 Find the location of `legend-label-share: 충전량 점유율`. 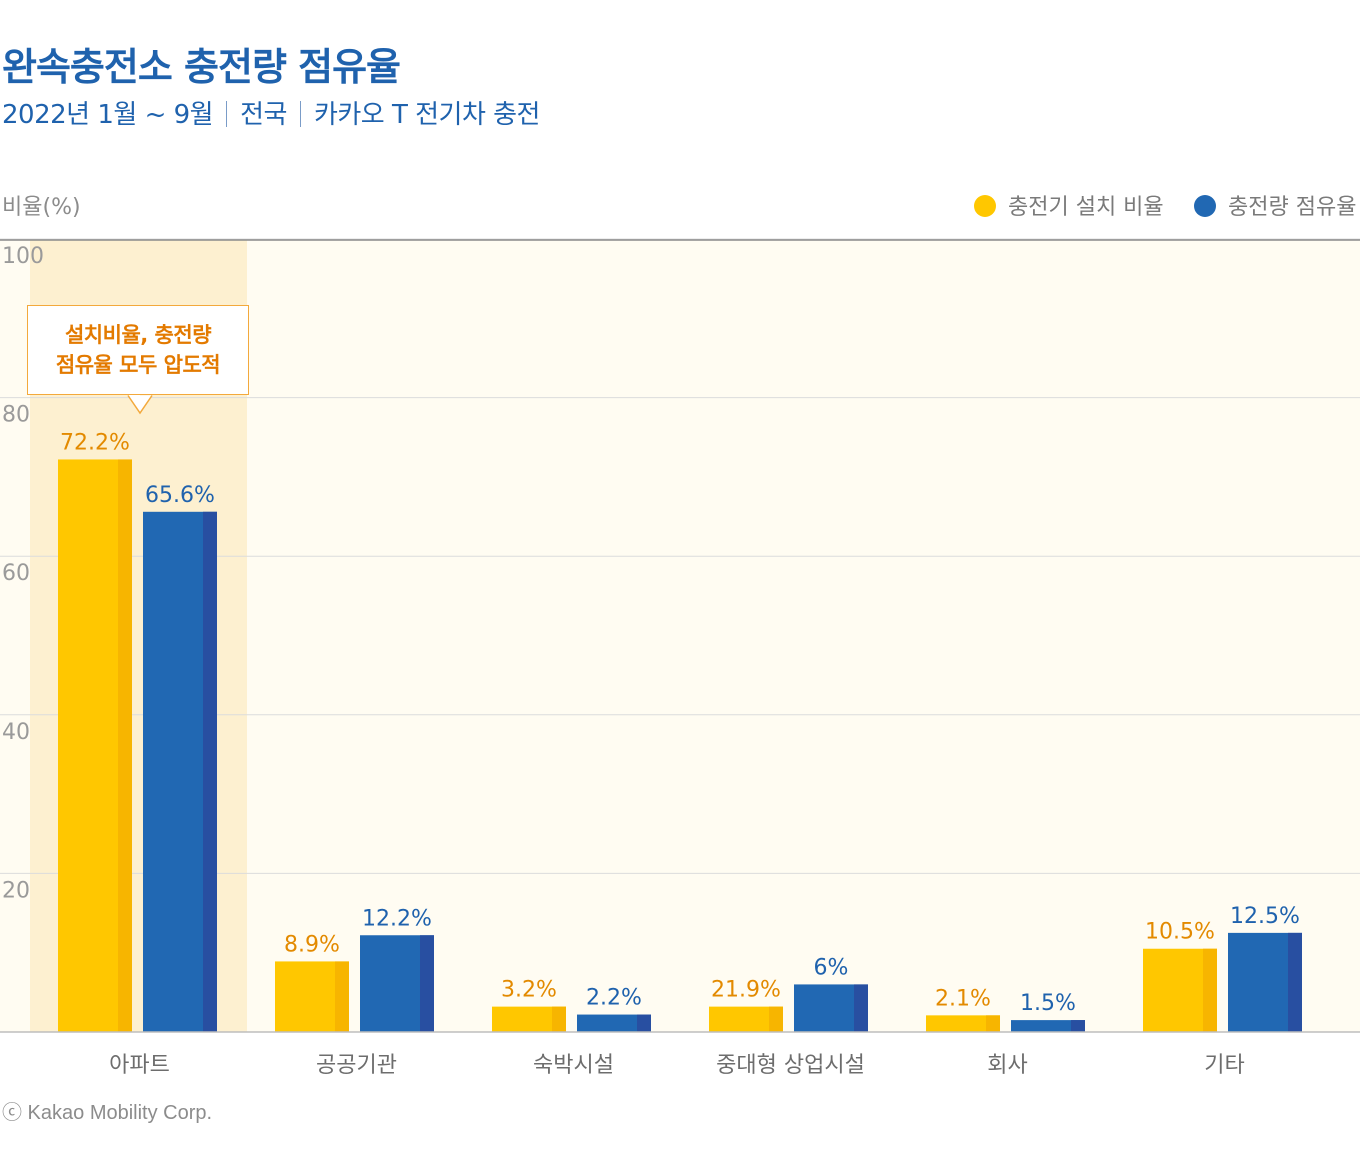

legend-label-share: 충전량 점유율 is located at coordinates (1292, 207).